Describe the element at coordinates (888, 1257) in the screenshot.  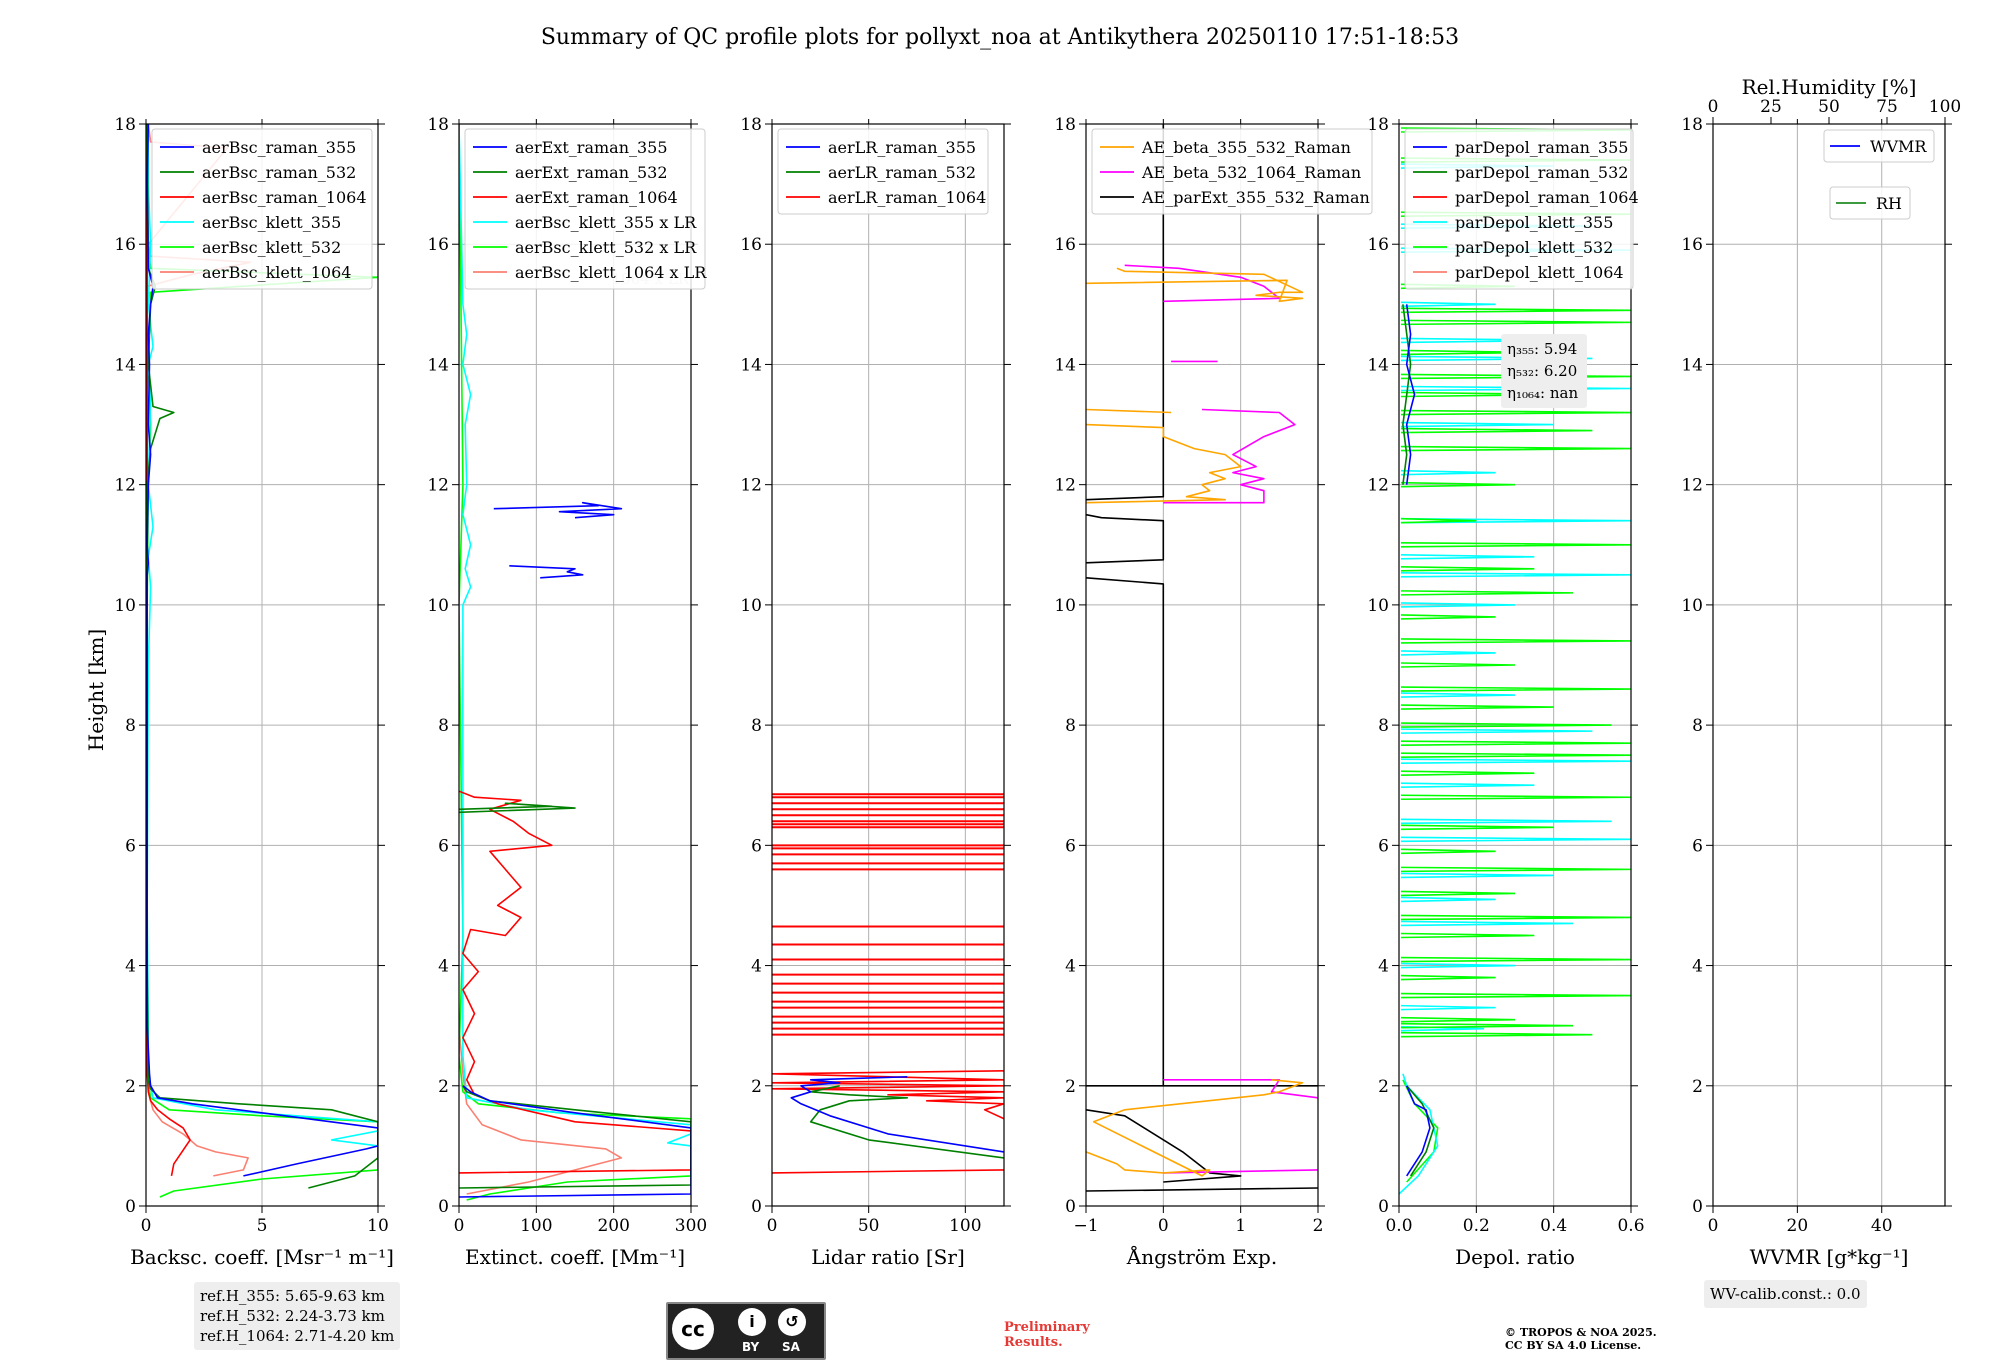
I see `x-axis-label: Lidar ratio [Sr]` at that location.